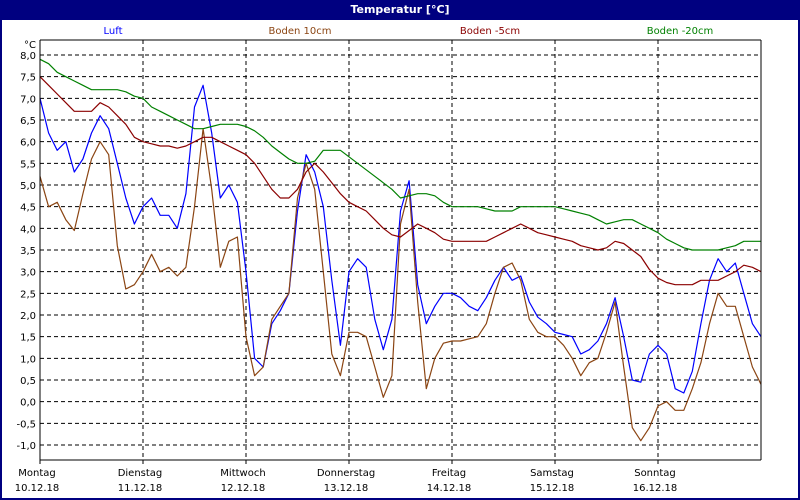 This screenshot has height=500, width=800. What do you see at coordinates (552, 473) in the screenshot?
I see `x-tick-day: Samstag` at bounding box center [552, 473].